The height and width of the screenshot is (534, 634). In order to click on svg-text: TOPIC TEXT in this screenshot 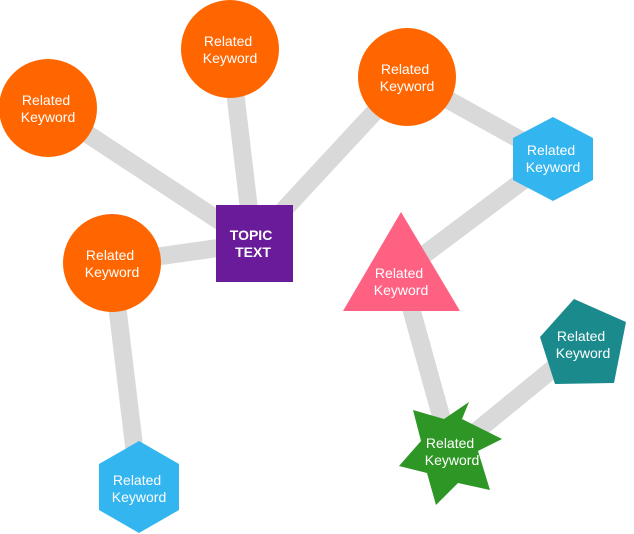, I will do `click(253, 243)`.